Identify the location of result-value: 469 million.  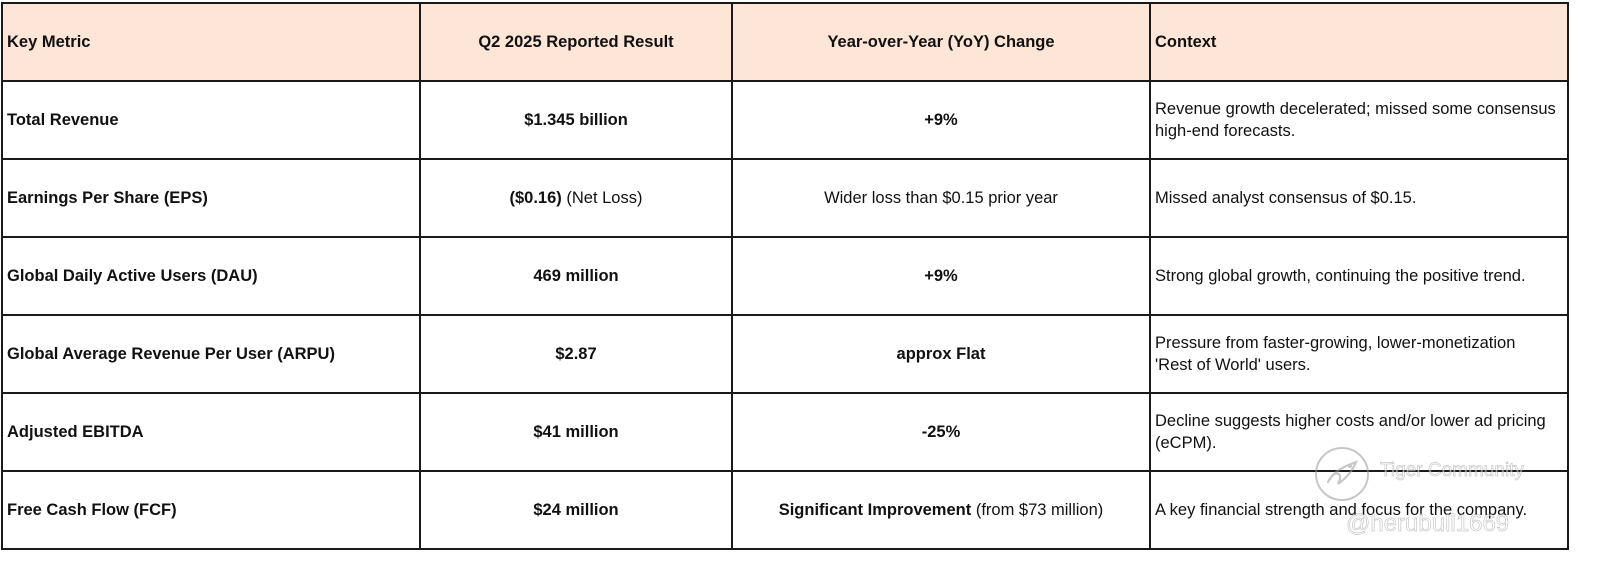
(576, 276).